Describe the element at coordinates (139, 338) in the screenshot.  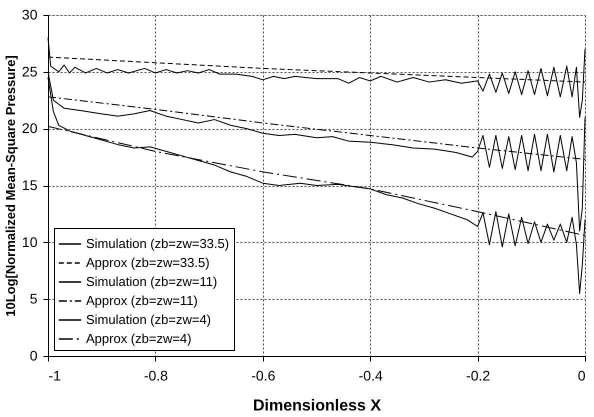
I see `legend-label: Approx (zb=zw=4)` at that location.